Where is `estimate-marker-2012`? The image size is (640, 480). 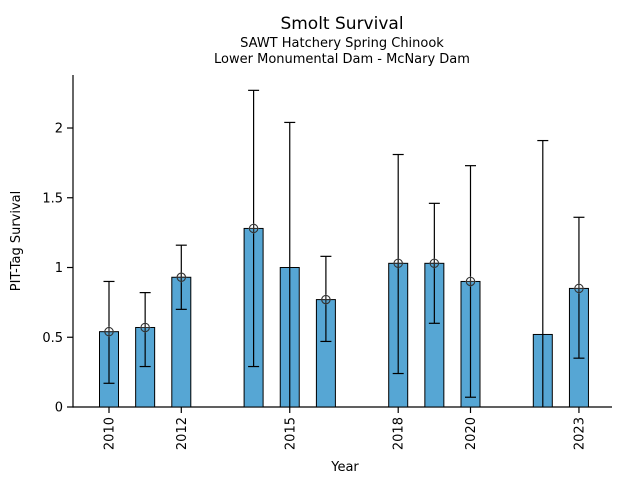
estimate-marker-2012 is located at coordinates (181, 277).